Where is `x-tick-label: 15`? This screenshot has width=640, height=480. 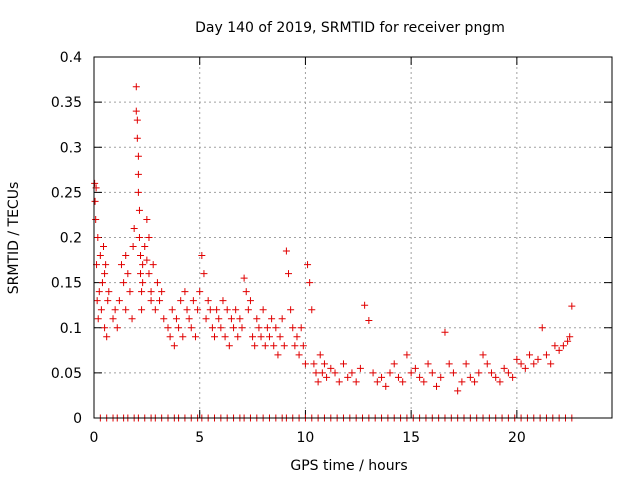
x-tick-label: 15 is located at coordinates (411, 438).